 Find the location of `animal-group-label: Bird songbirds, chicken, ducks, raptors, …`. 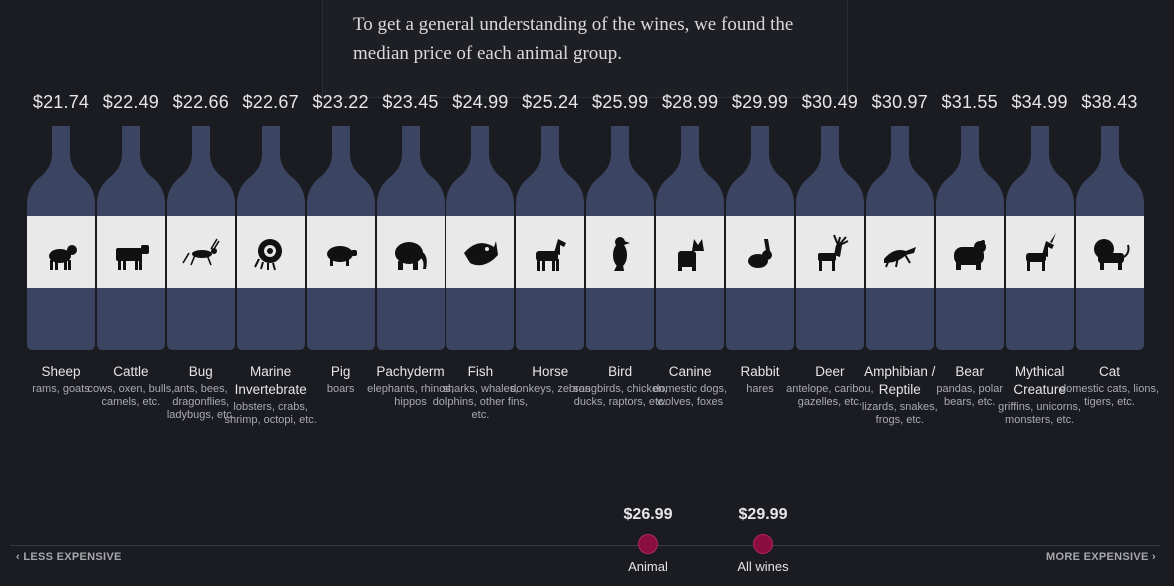

animal-group-label: Bird songbirds, chicken, ducks, raptors, … is located at coordinates (620, 386).